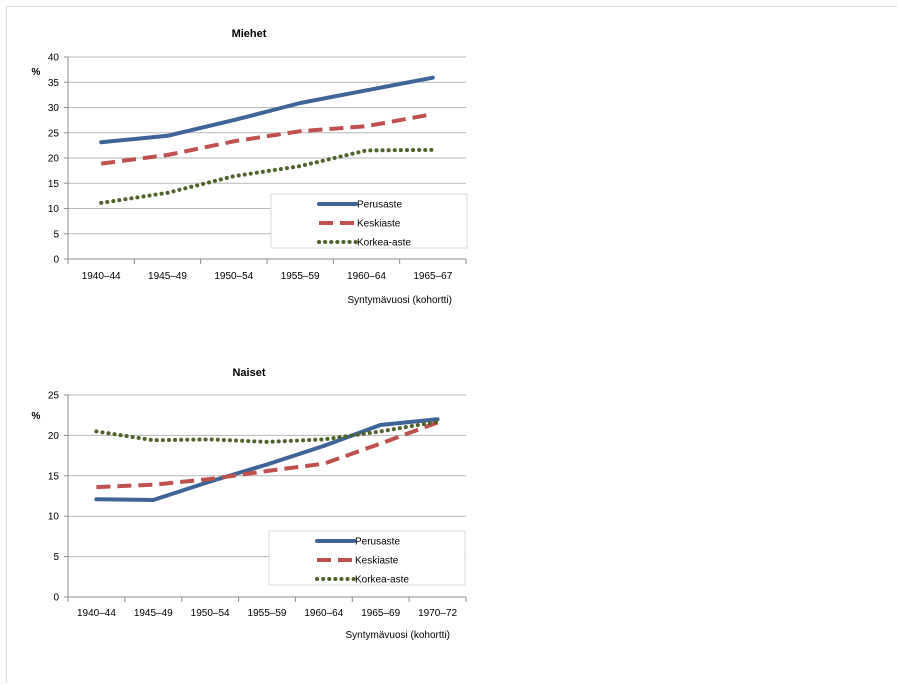  Describe the element at coordinates (249, 34) in the screenshot. I see `chart-title: Miehet` at that location.